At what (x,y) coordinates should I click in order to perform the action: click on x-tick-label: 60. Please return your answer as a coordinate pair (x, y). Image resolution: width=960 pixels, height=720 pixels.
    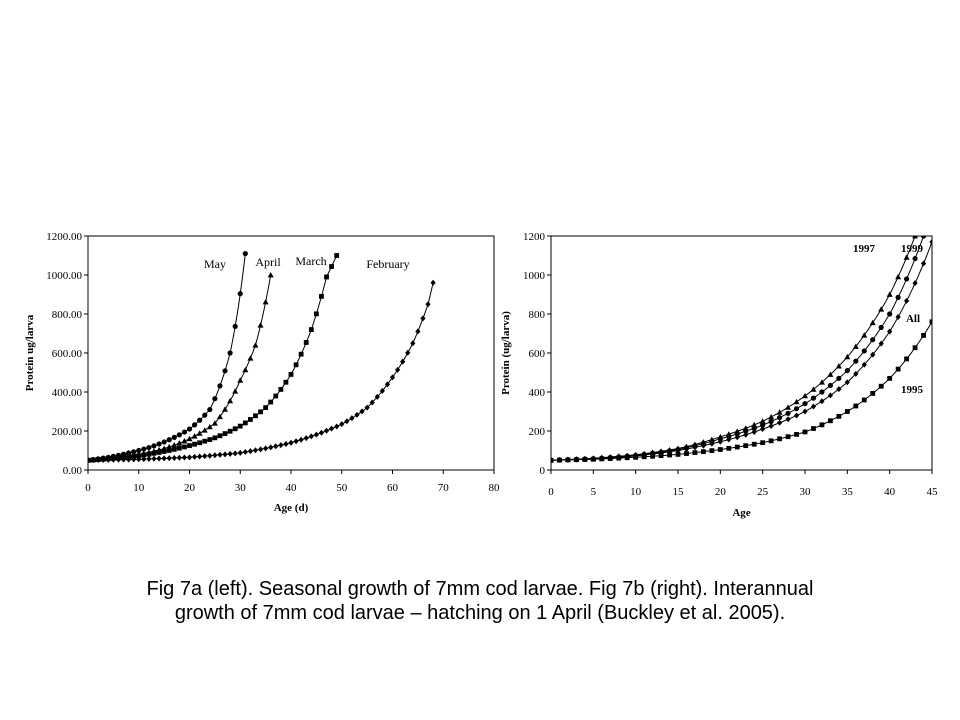
    Looking at the image, I should click on (393, 488).